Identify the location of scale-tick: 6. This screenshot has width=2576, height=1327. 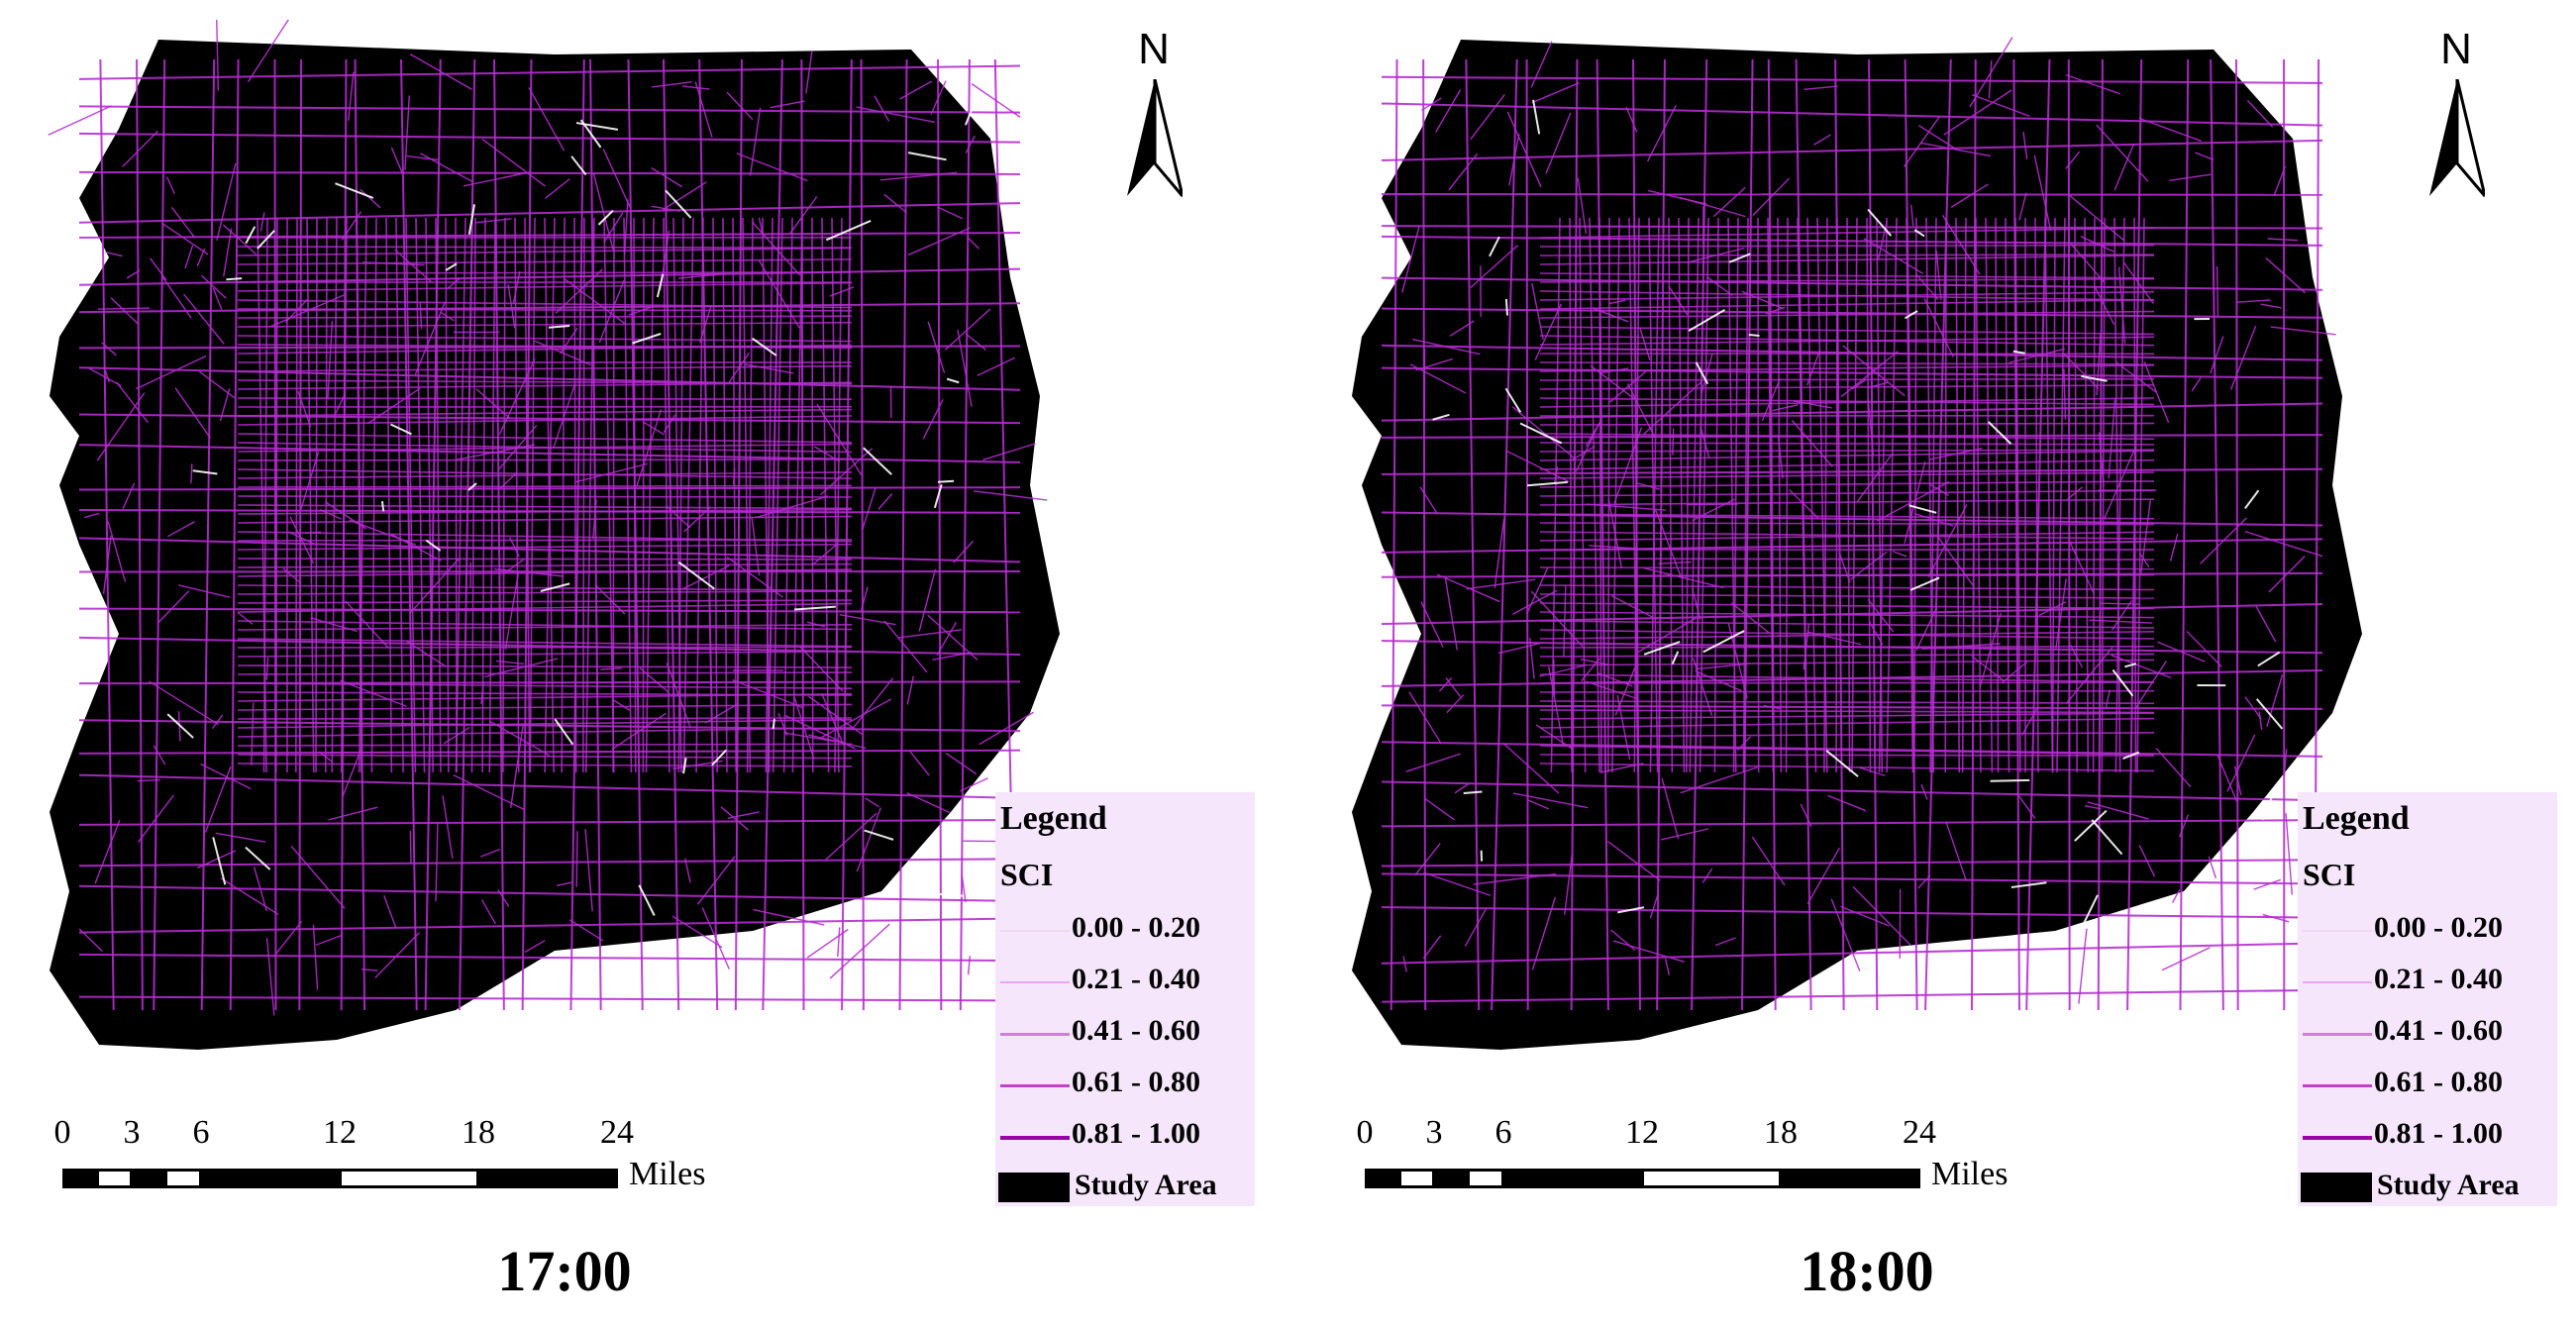
(201, 1132).